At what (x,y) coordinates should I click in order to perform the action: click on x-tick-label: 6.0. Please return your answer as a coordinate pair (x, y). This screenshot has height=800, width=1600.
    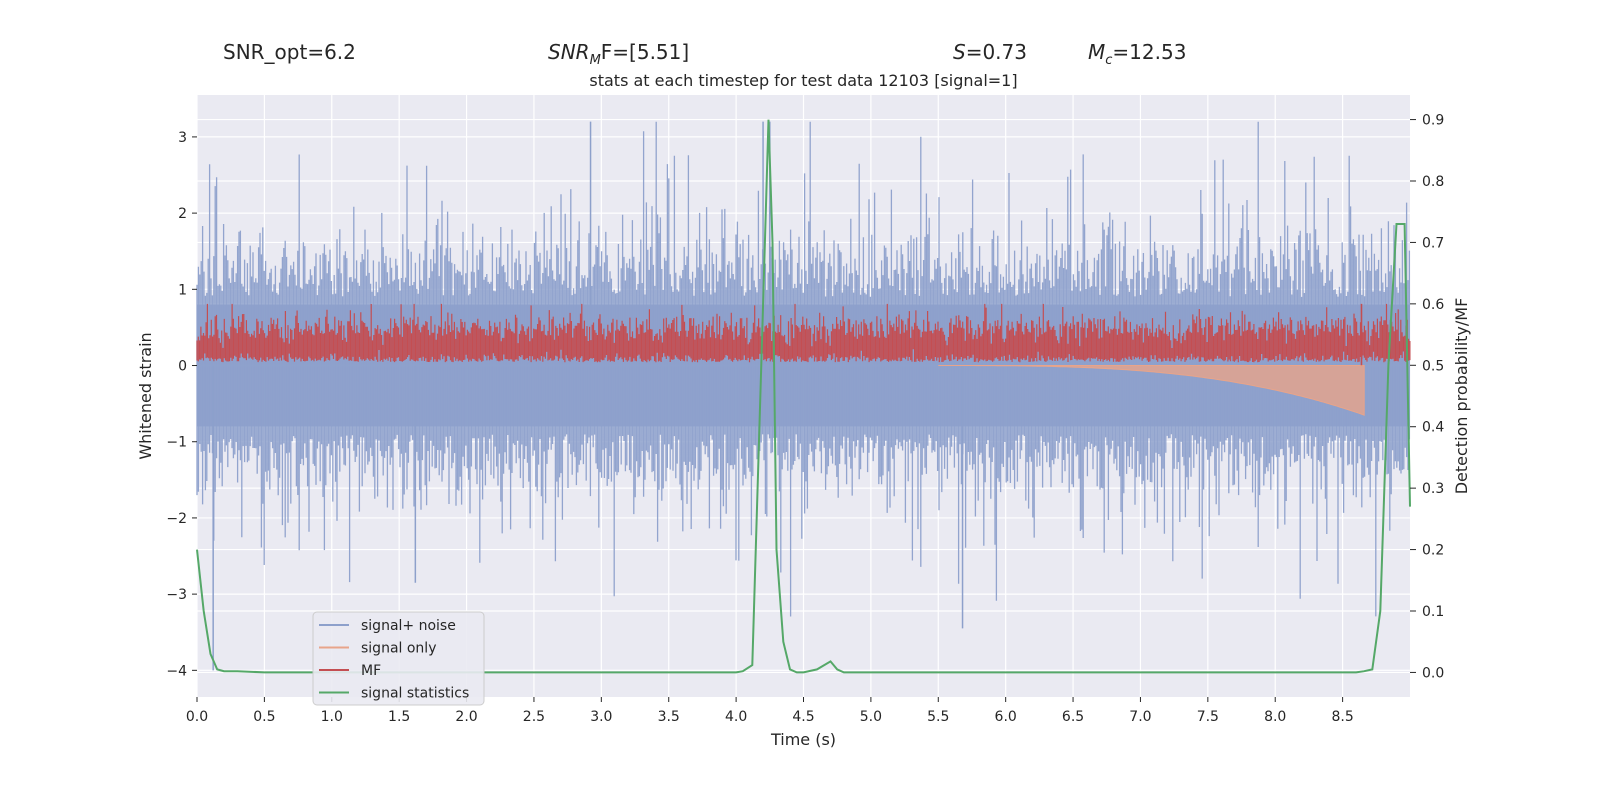
    Looking at the image, I should click on (1006, 717).